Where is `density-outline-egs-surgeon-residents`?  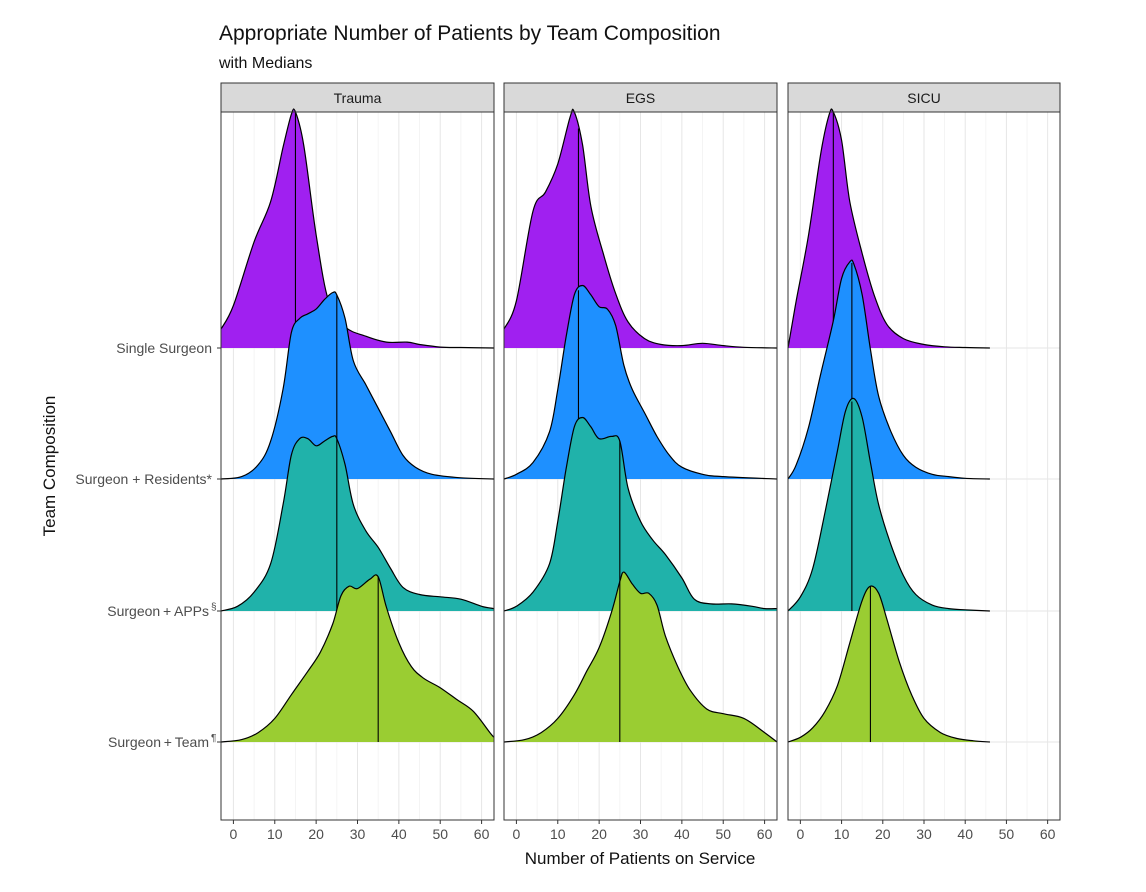
density-outline-egs-surgeon-residents is located at coordinates (640, 382).